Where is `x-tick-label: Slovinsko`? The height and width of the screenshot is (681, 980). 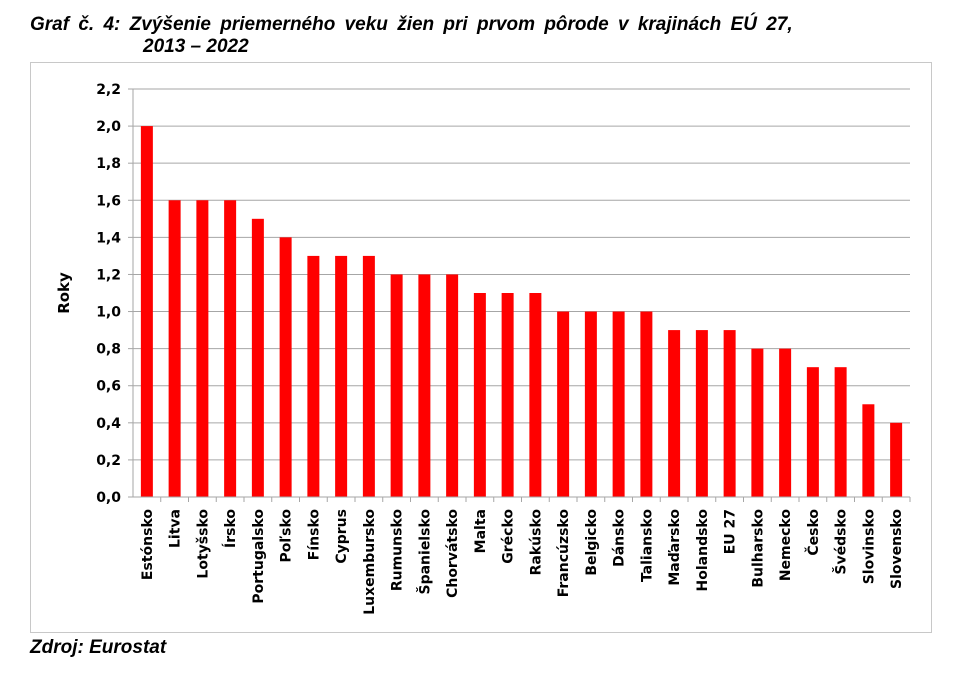 x-tick-label: Slovinsko is located at coordinates (869, 547).